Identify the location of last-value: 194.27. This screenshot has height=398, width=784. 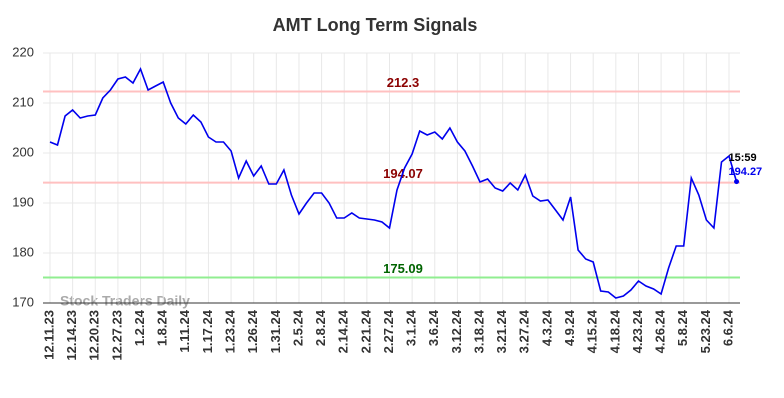
(746, 172).